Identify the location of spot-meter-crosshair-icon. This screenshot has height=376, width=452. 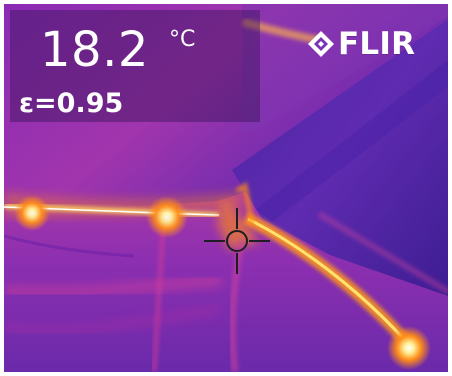
(237, 241).